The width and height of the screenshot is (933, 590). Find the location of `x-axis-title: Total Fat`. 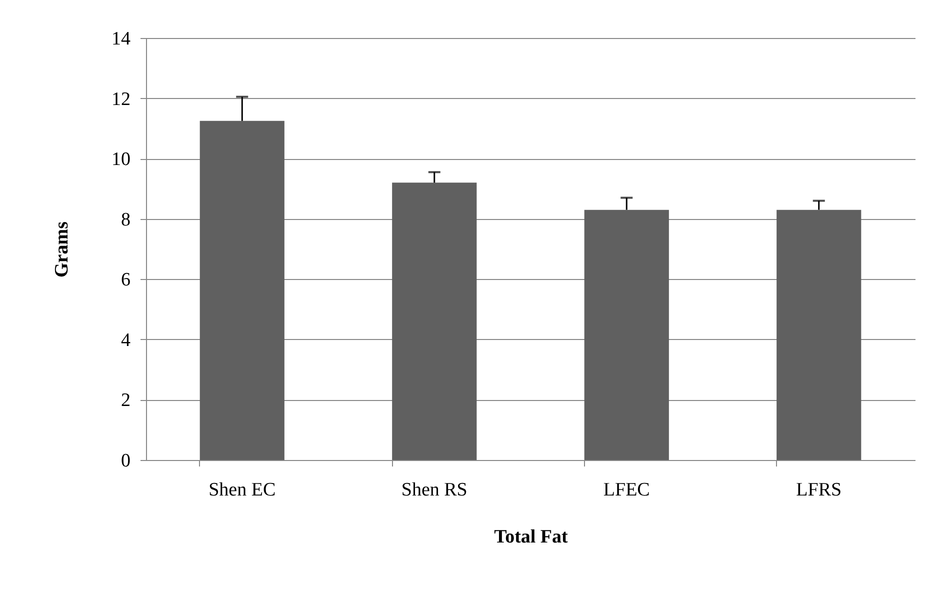

x-axis-title: Total Fat is located at coordinates (531, 537).